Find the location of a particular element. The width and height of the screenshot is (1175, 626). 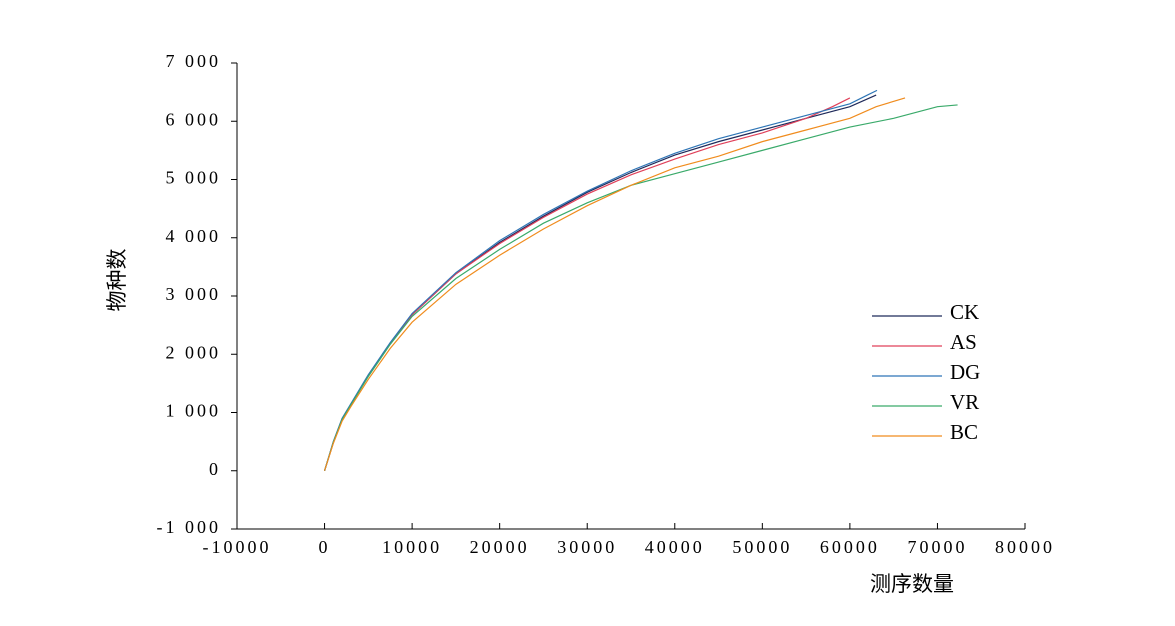

x-tick-label: 20000 is located at coordinates (500, 547).